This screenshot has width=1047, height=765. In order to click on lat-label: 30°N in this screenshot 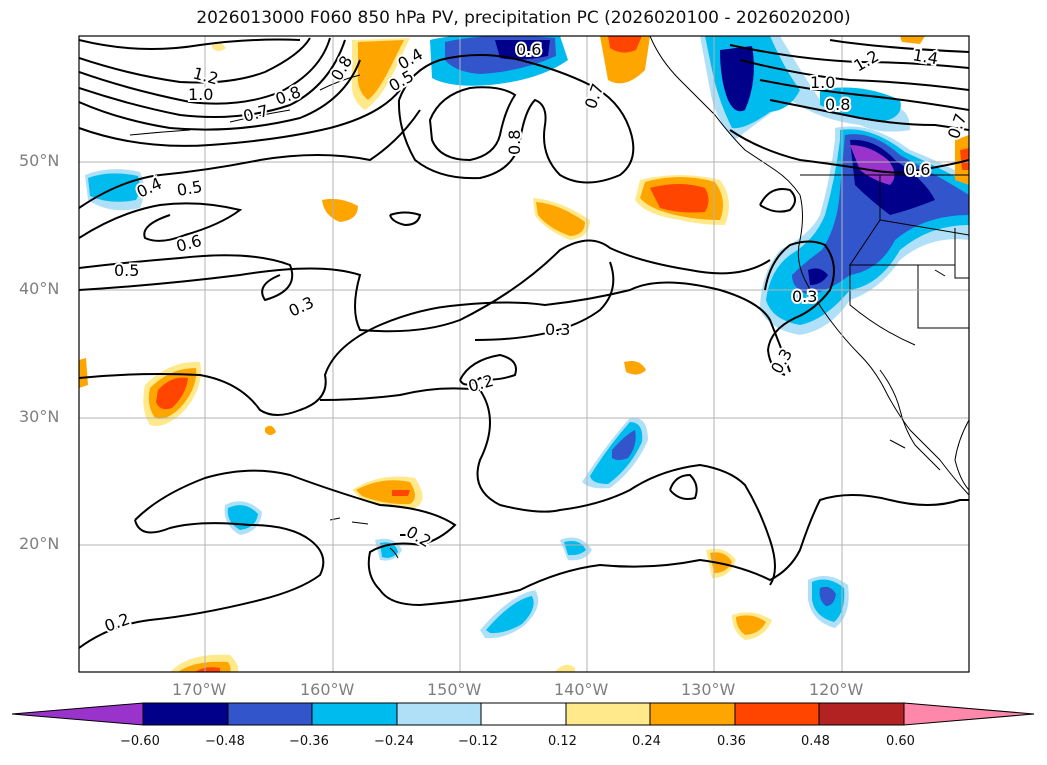, I will do `click(39, 416)`.